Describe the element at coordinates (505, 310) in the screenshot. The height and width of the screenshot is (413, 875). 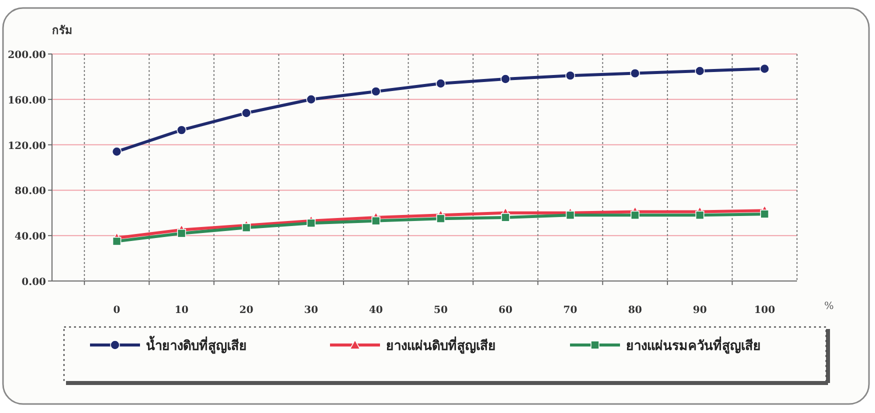
I see `x-tick-label: 60` at that location.